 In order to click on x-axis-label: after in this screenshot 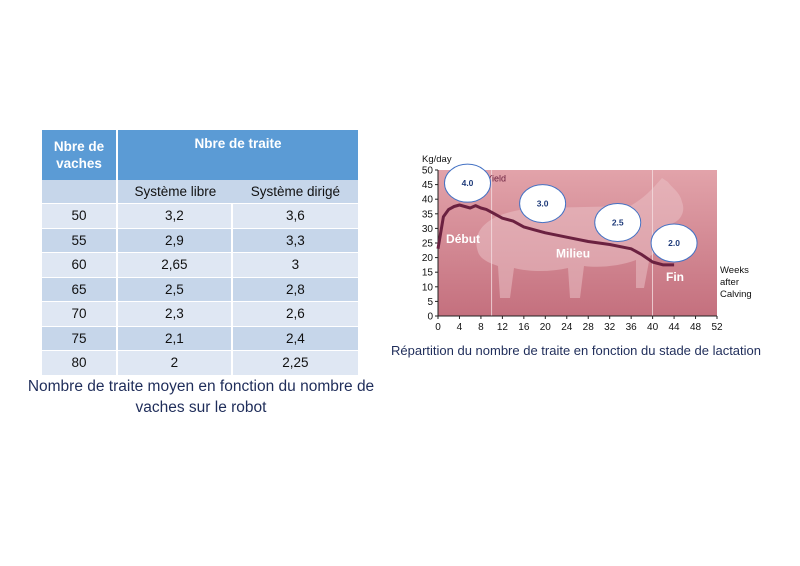, I will do `click(729, 282)`.